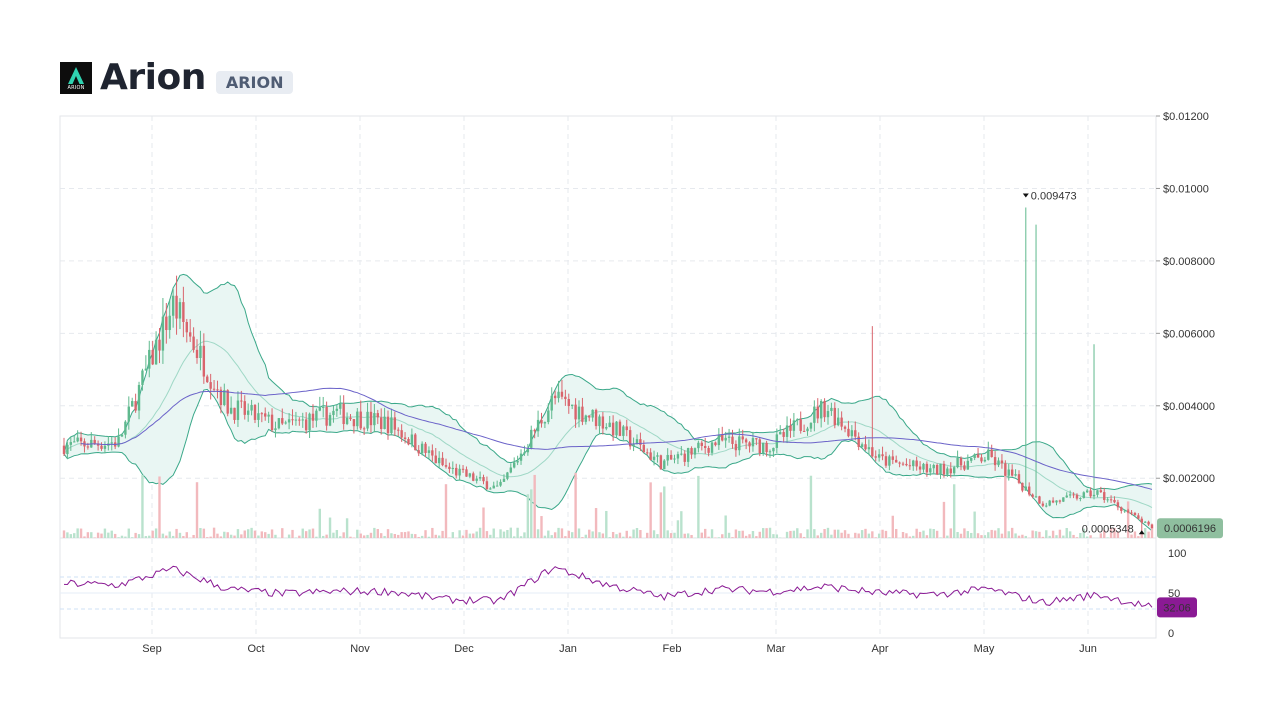 Image resolution: width=1280 pixels, height=720 pixels. I want to click on price-tick-label: $0.002000, so click(1189, 479).